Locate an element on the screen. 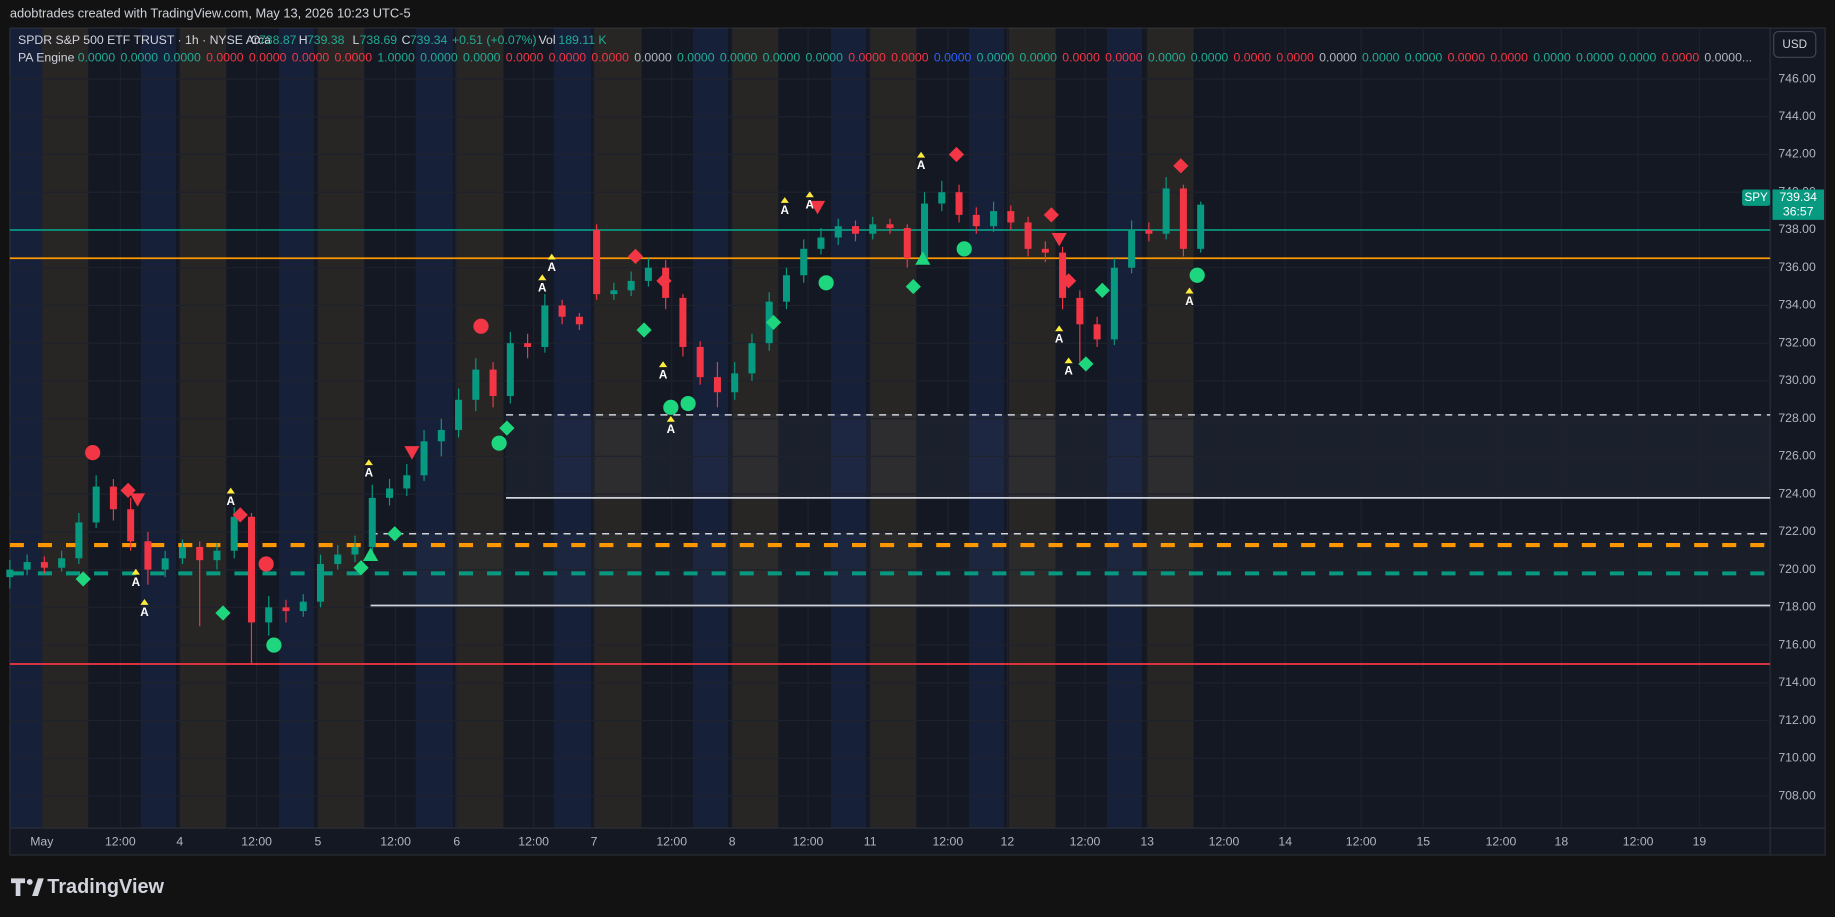 The height and width of the screenshot is (917, 1835). x-tick-label: 7 is located at coordinates (594, 841).